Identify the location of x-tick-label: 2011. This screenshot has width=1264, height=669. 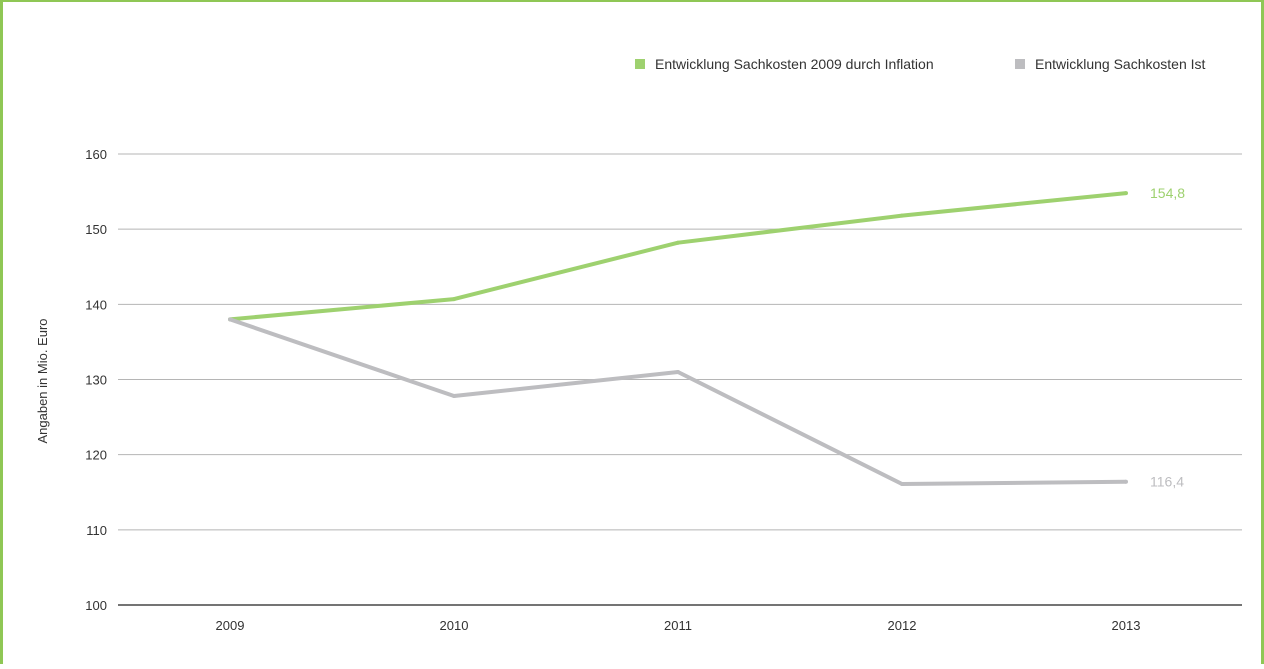
(678, 625).